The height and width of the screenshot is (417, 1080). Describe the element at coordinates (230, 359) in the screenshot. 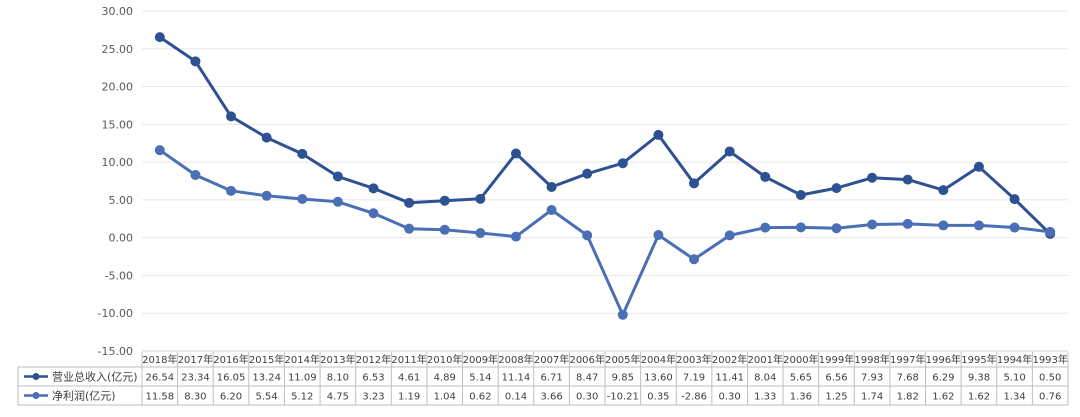

I see `x-tick-label: 2016年` at that location.